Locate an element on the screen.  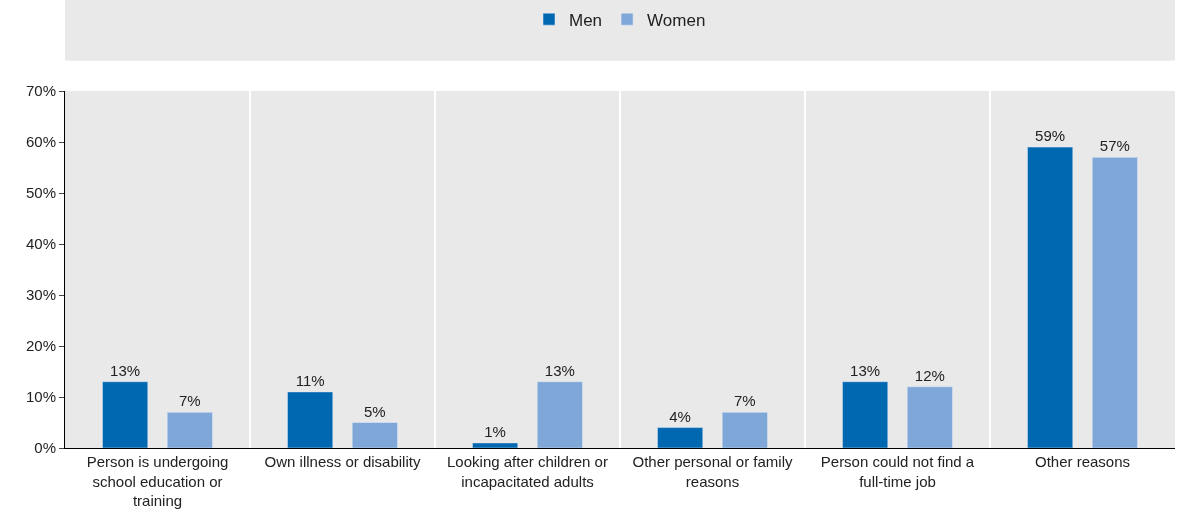
x-tick-label: Looking after children or incapacitated adults is located at coordinates (527, 471).